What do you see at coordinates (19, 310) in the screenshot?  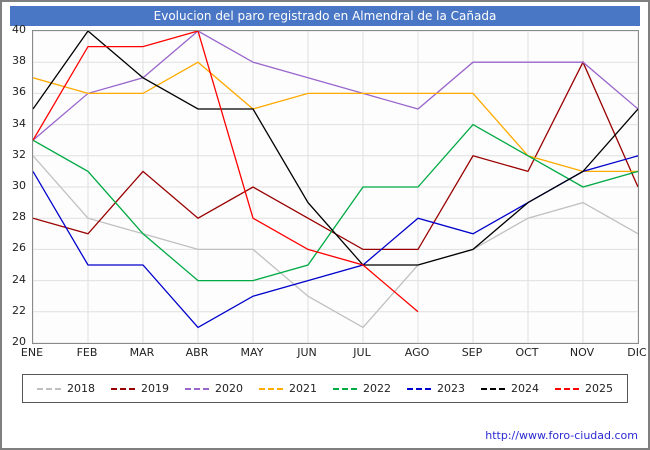 I see `y-tick-label-22: 22` at bounding box center [19, 310].